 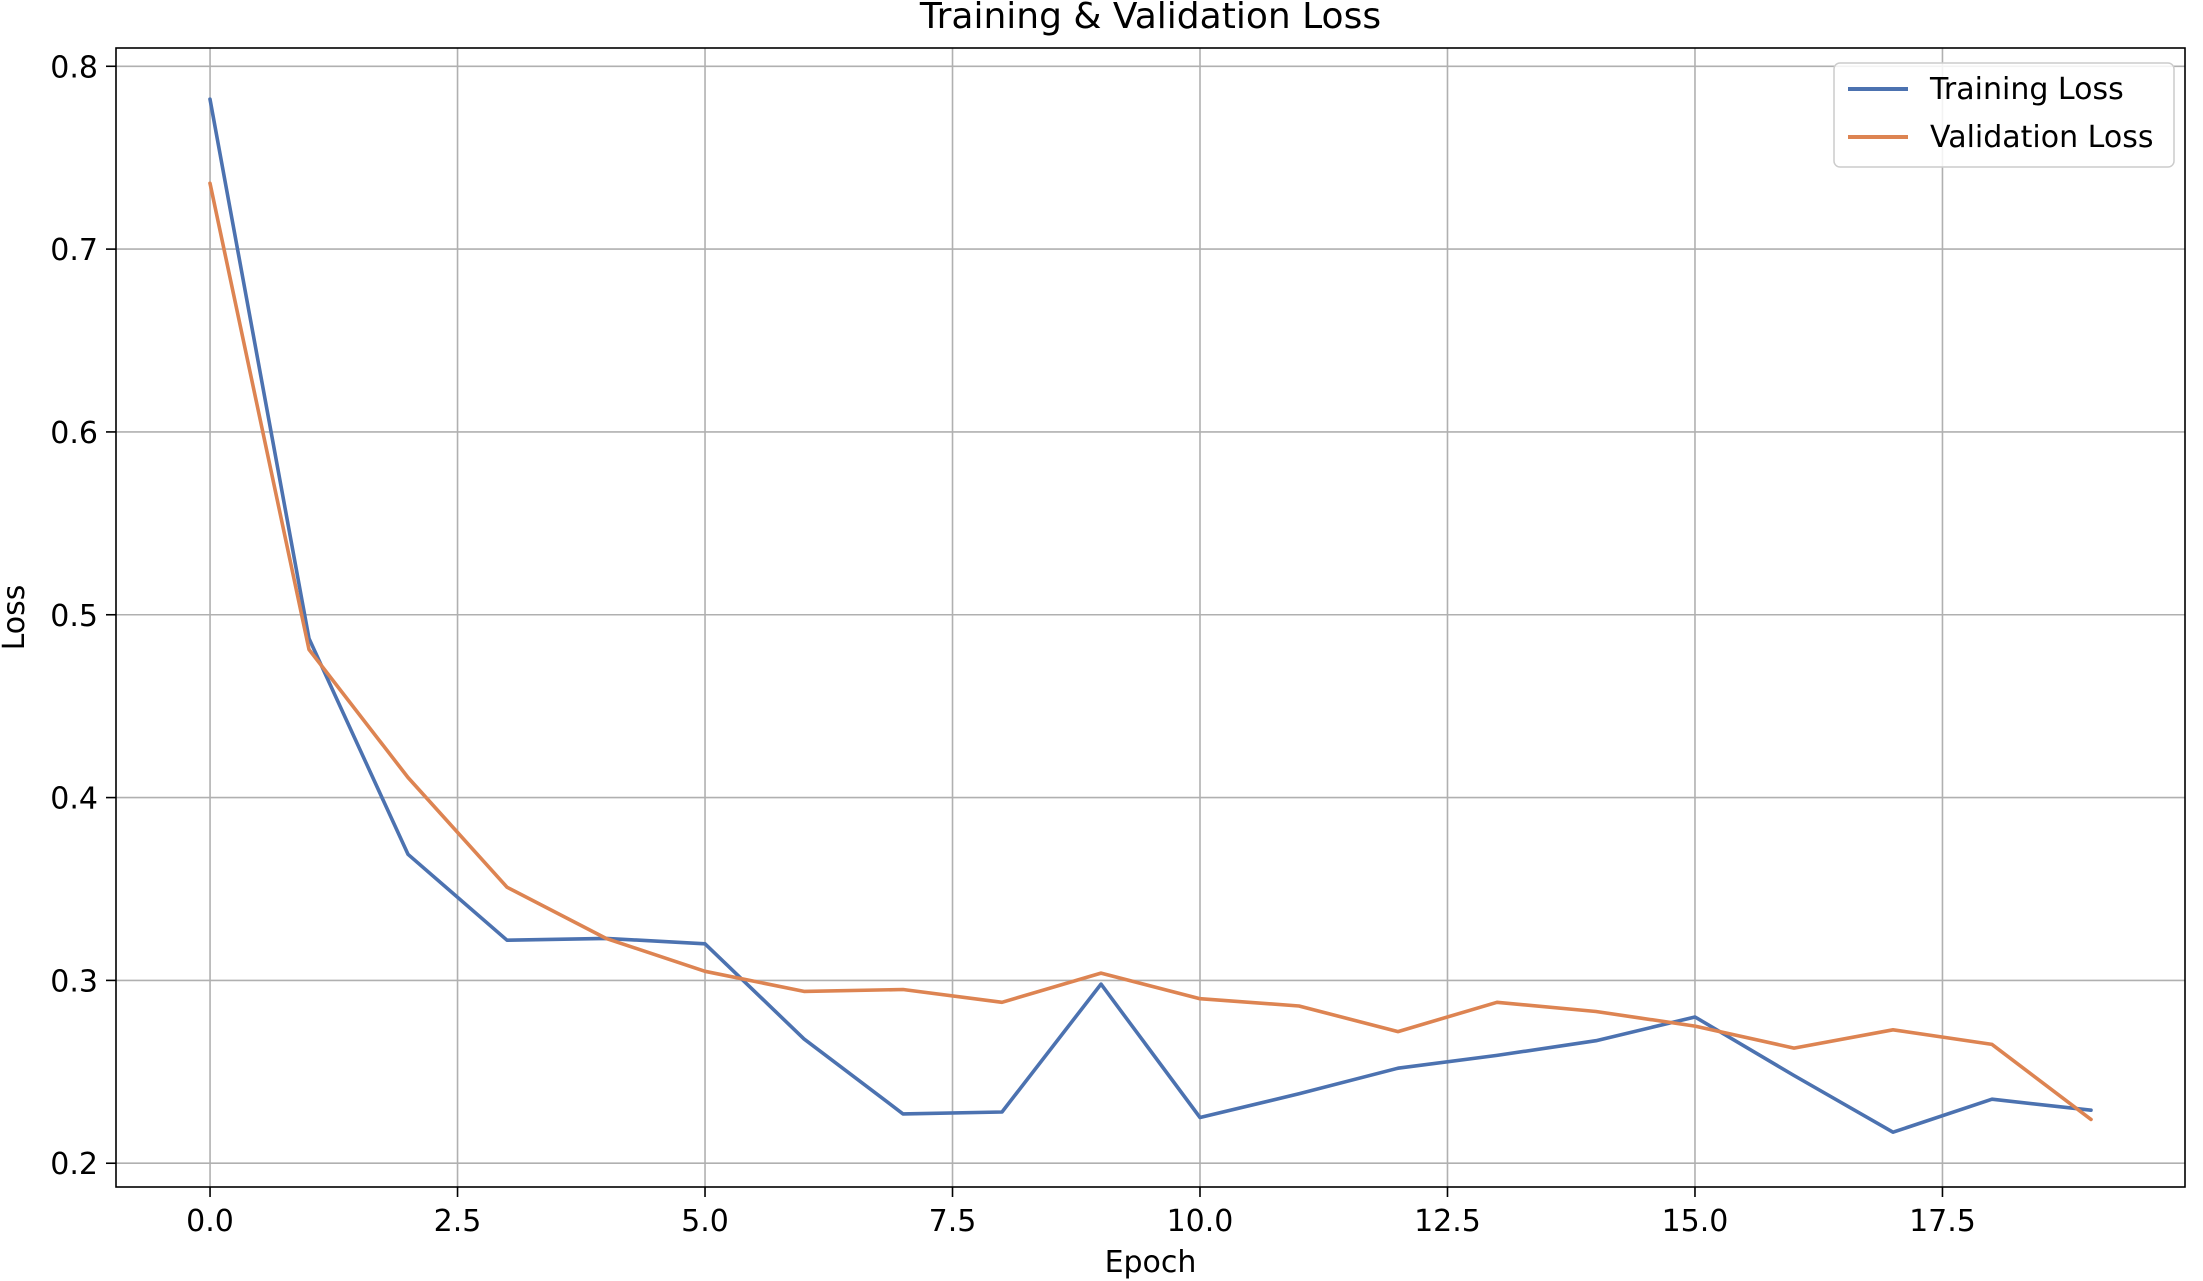 What do you see at coordinates (1200, 1221) in the screenshot?
I see `x-tick-label: 10.0` at bounding box center [1200, 1221].